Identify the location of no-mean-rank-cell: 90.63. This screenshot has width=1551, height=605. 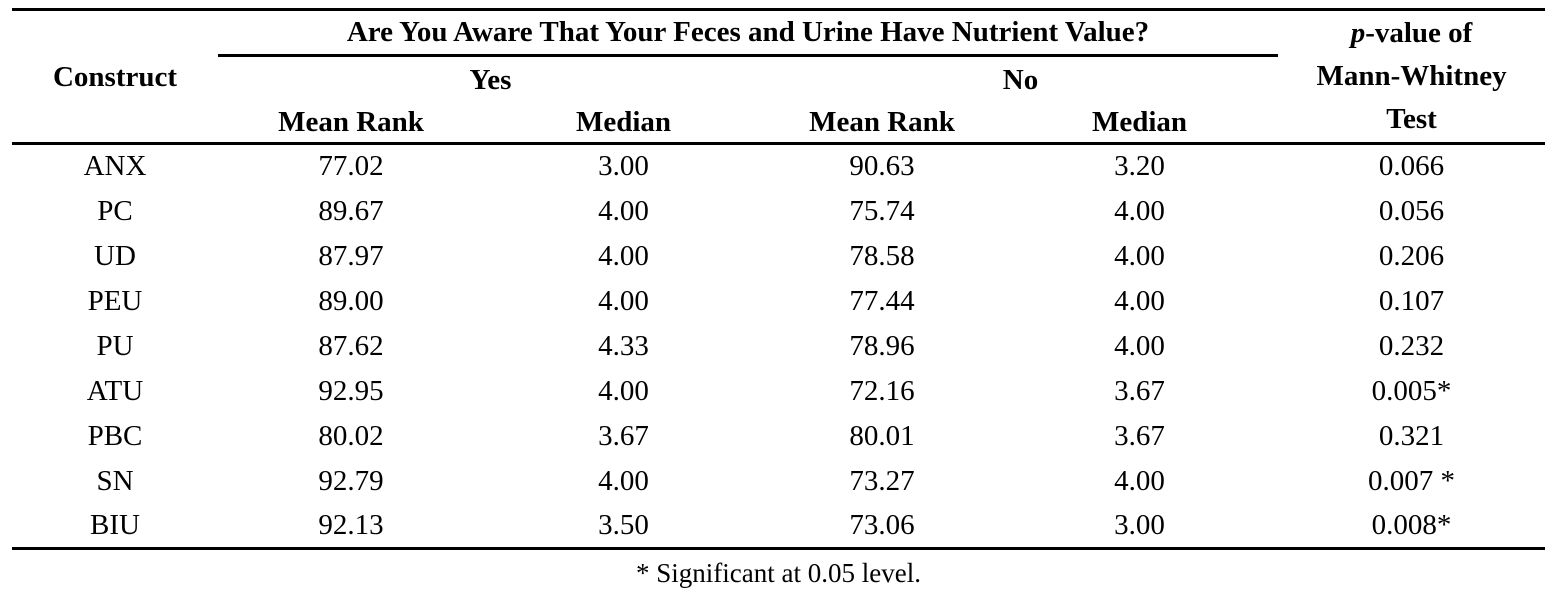
(882, 166).